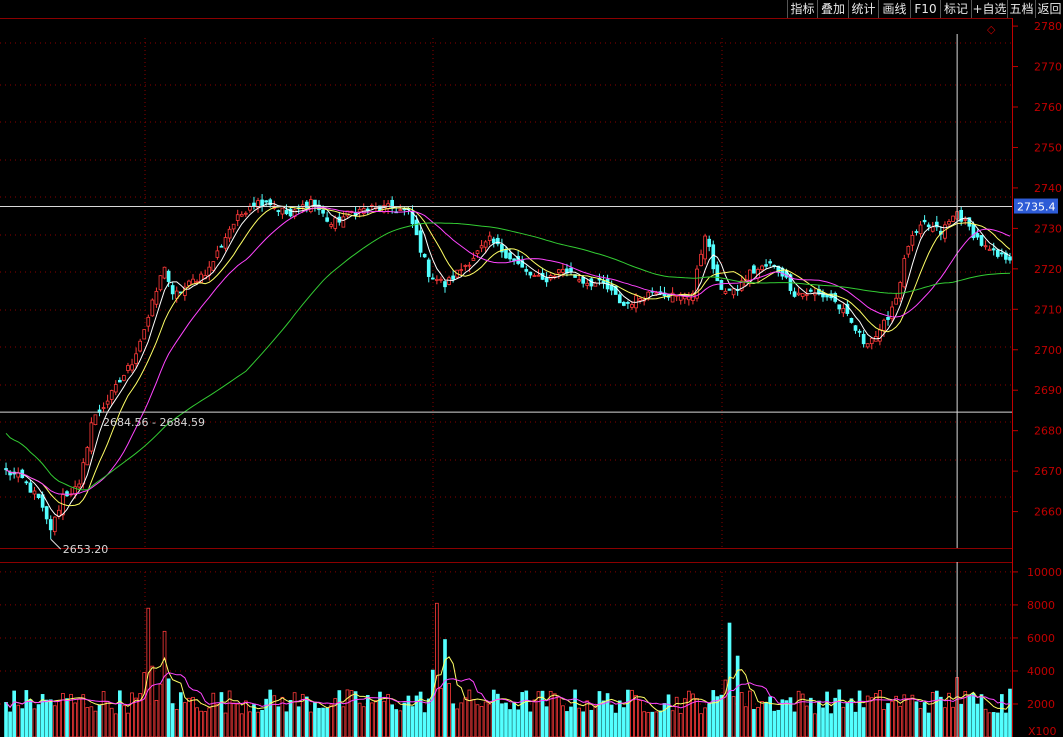 This screenshot has width=1063, height=737. I want to click on y-tick-label: 2730, so click(1048, 228).